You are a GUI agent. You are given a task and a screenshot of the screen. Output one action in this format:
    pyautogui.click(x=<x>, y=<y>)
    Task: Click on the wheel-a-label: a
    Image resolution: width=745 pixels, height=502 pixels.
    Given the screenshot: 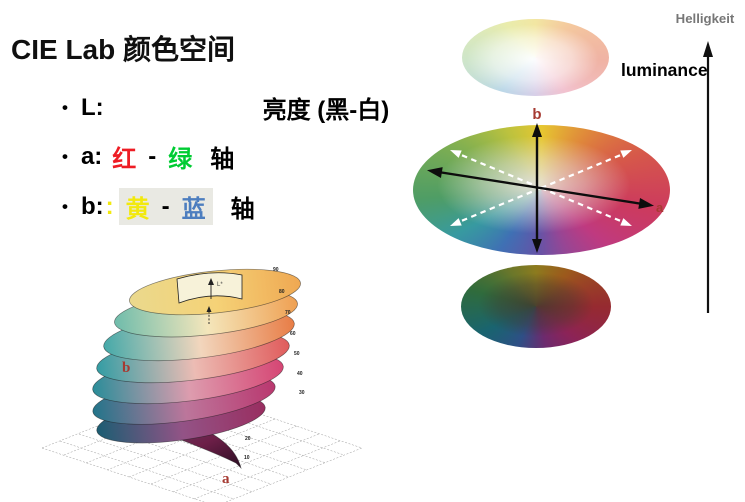 What is the action you would take?
    pyautogui.click(x=660, y=207)
    